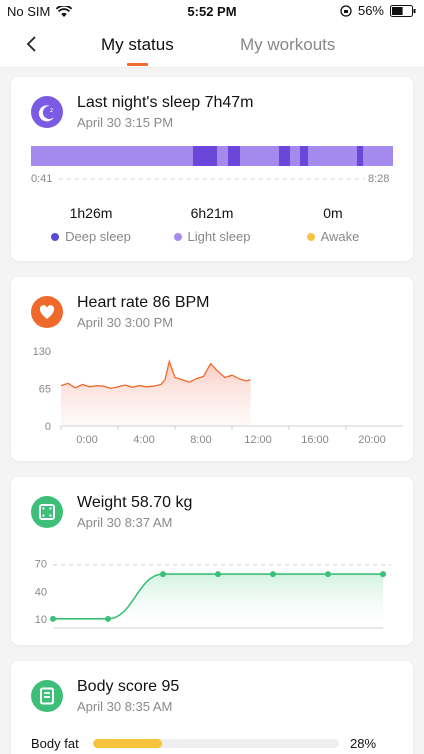 This screenshot has width=424, height=754. I want to click on tab-my-workouts: My workouts, so click(288, 44).